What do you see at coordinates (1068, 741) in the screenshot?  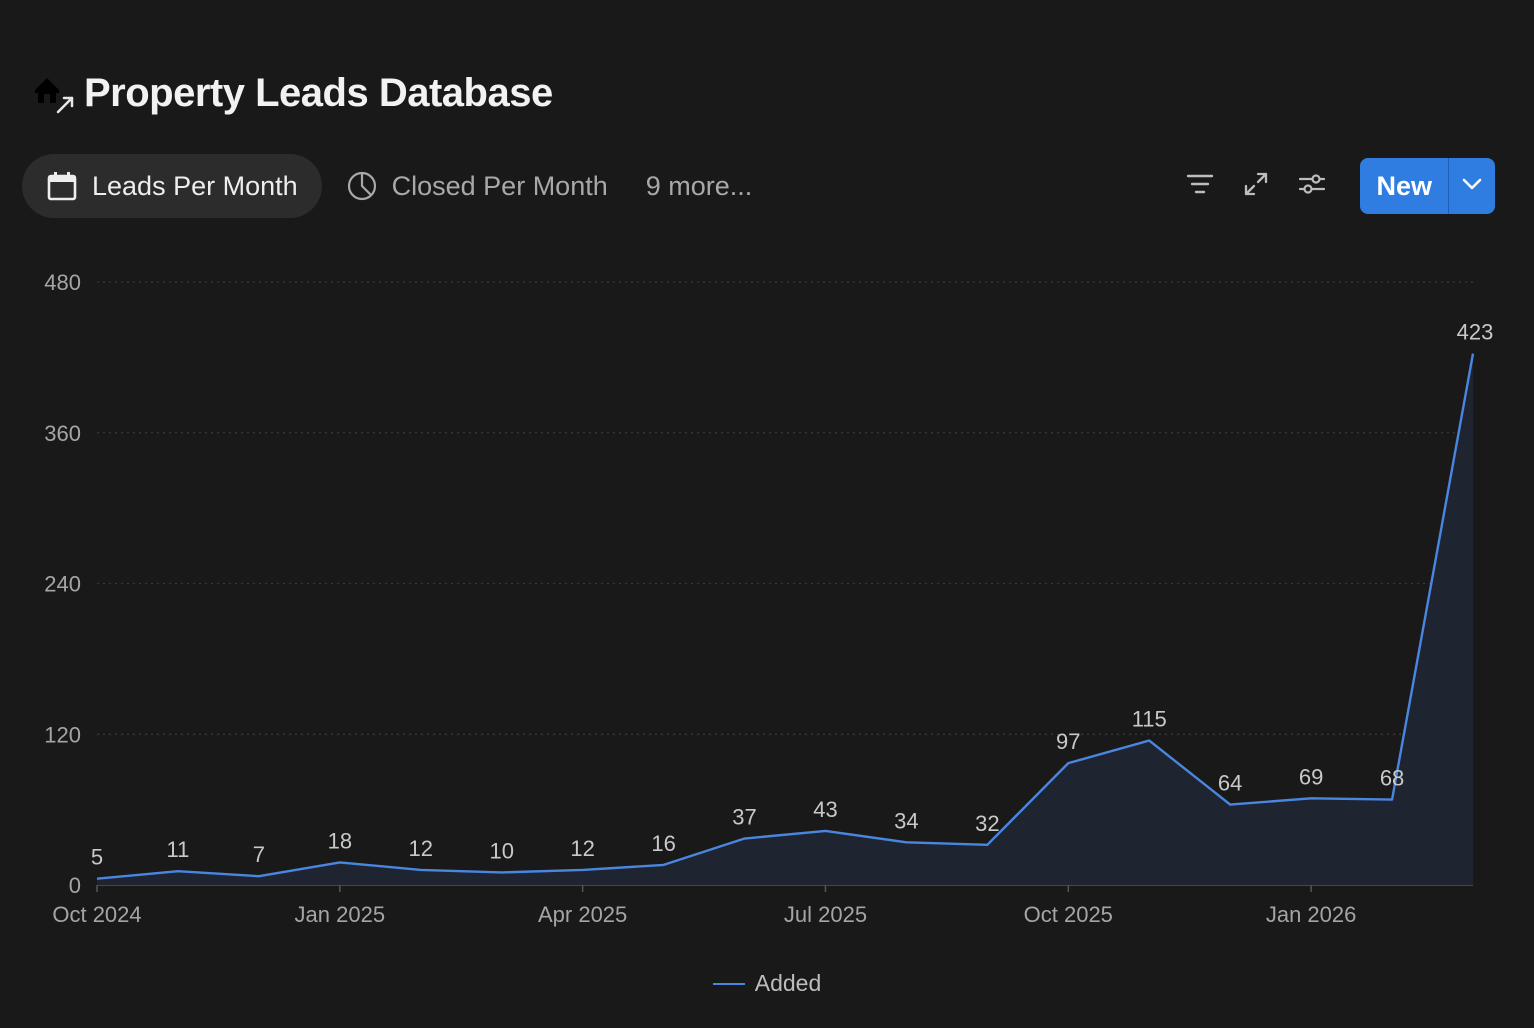 I see `data-label: 97` at bounding box center [1068, 741].